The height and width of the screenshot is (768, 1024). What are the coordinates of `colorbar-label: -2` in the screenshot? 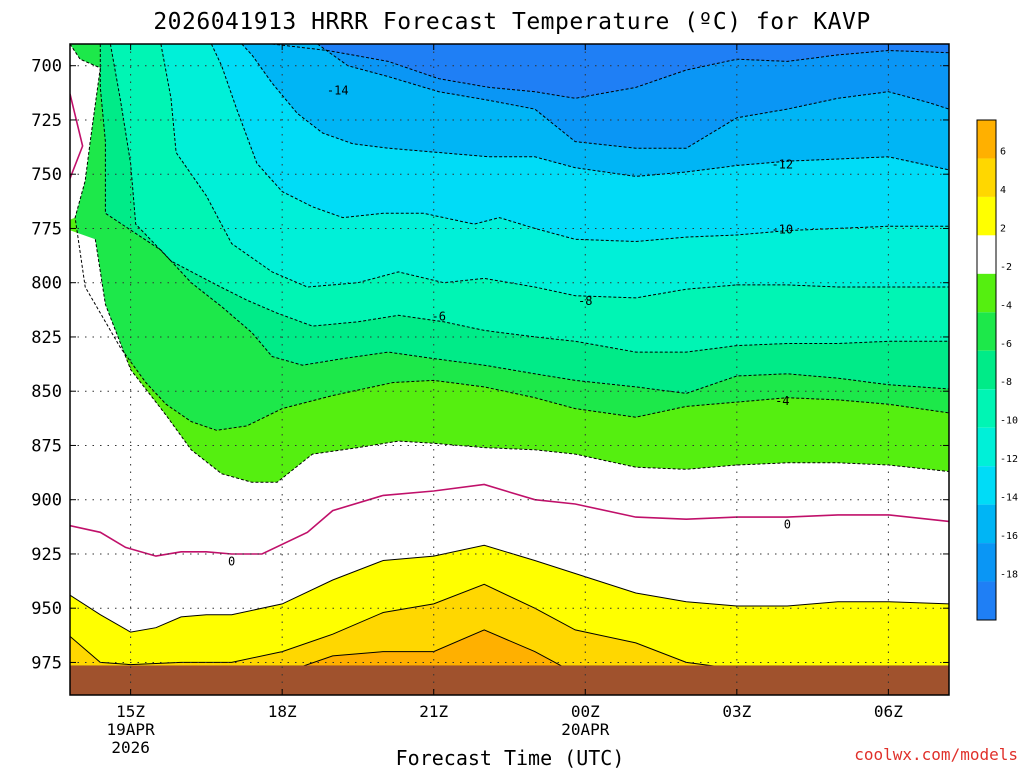 It's located at (1006, 267).